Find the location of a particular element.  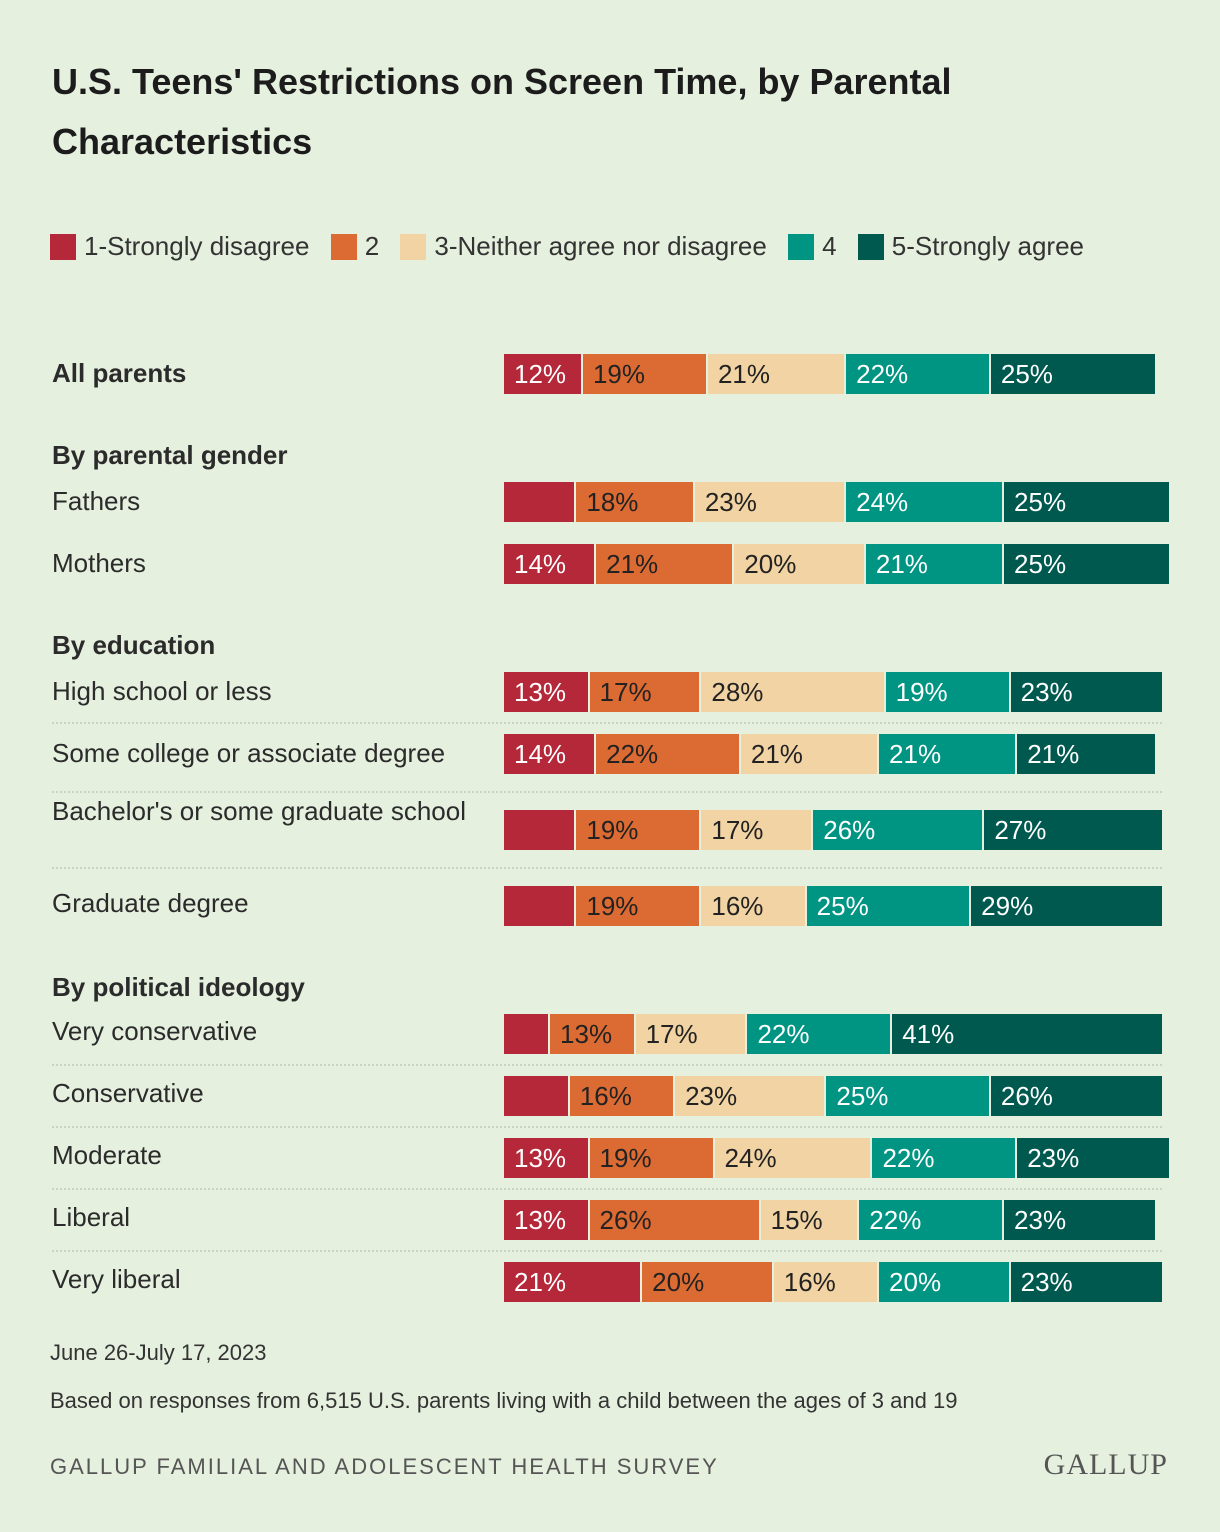

legend-label-3: 3-Neither agree nor disagree is located at coordinates (600, 246).